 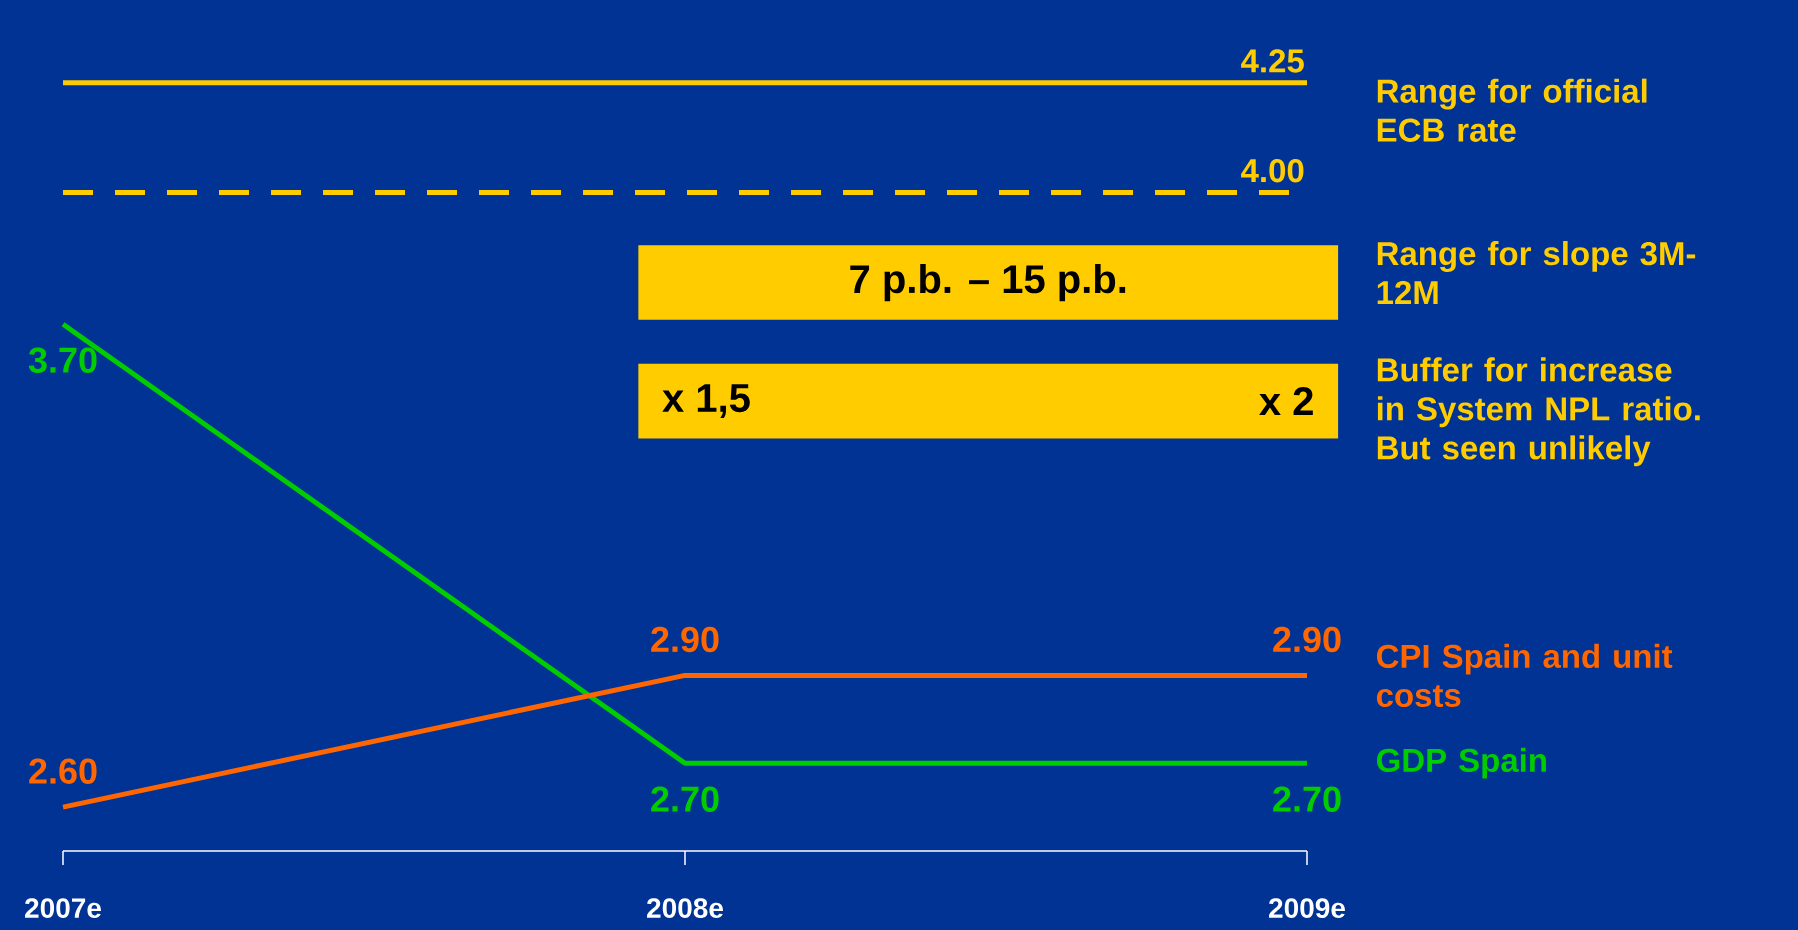 I want to click on annotation: Buffer for increase in System NPL ratio. But seen unlikely, so click(x=1538, y=412).